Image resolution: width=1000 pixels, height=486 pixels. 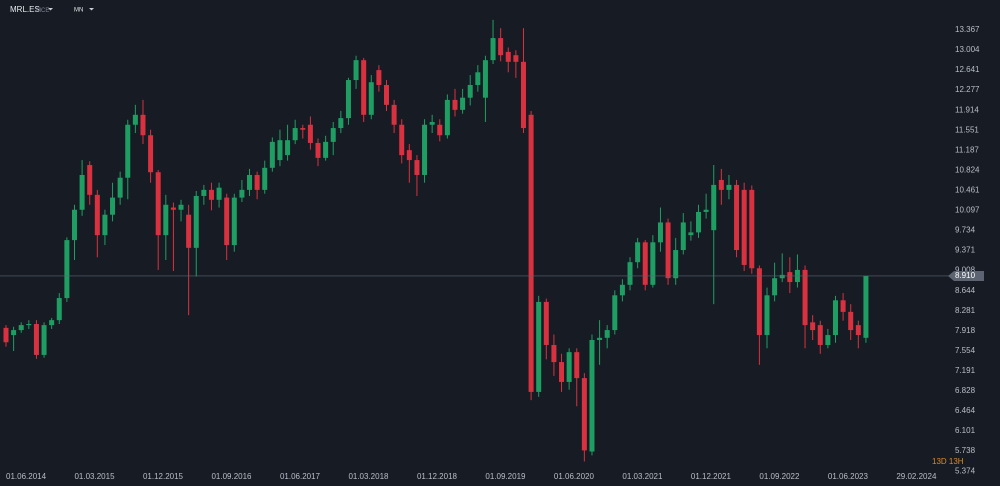 What do you see at coordinates (965, 390) in the screenshot?
I see `y-tick-label: 6.828` at bounding box center [965, 390].